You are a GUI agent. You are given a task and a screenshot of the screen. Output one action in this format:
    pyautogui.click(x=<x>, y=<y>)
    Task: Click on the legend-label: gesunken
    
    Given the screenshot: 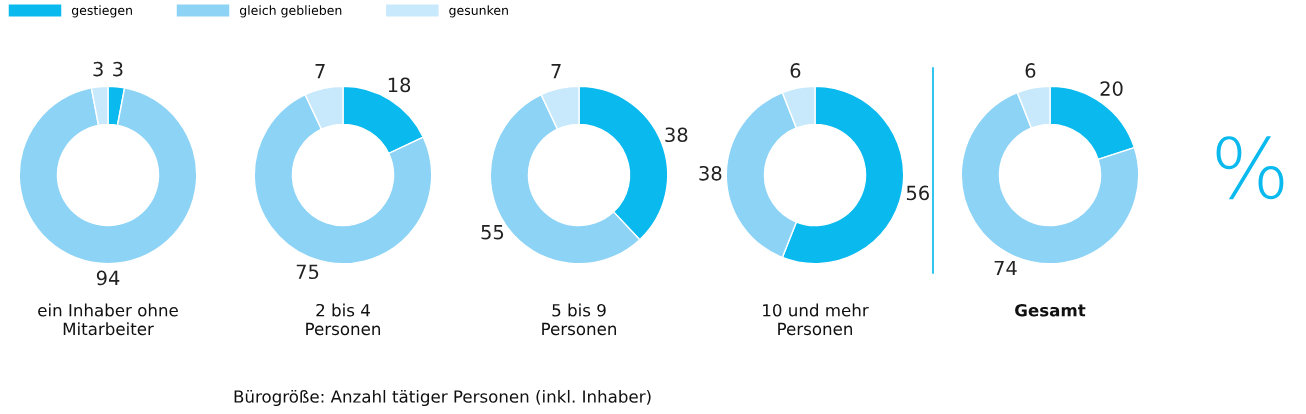 What is the action you would take?
    pyautogui.click(x=478, y=11)
    